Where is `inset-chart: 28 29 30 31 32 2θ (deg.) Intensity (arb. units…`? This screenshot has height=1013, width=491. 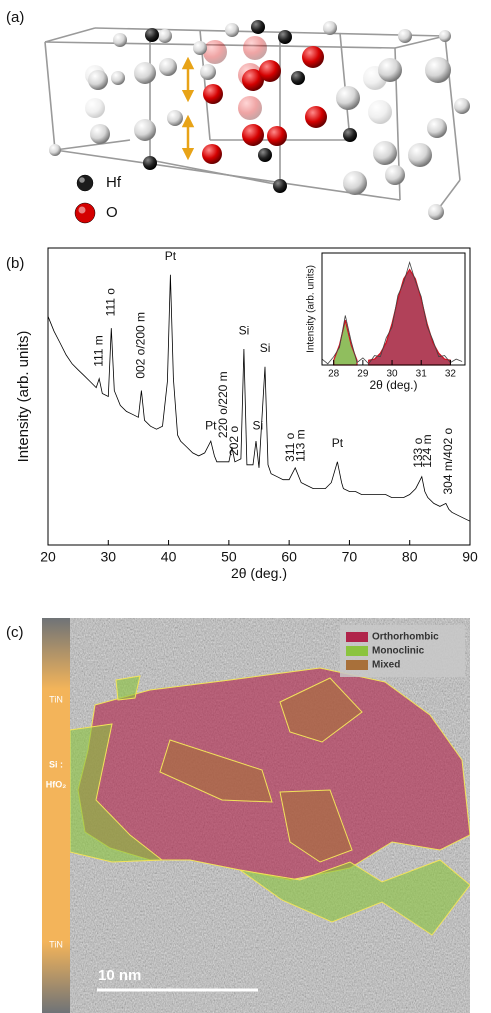
inset-chart: 28 29 30 31 32 2θ (deg.) Intensity (arb. units… is located at coordinates (386, 322).